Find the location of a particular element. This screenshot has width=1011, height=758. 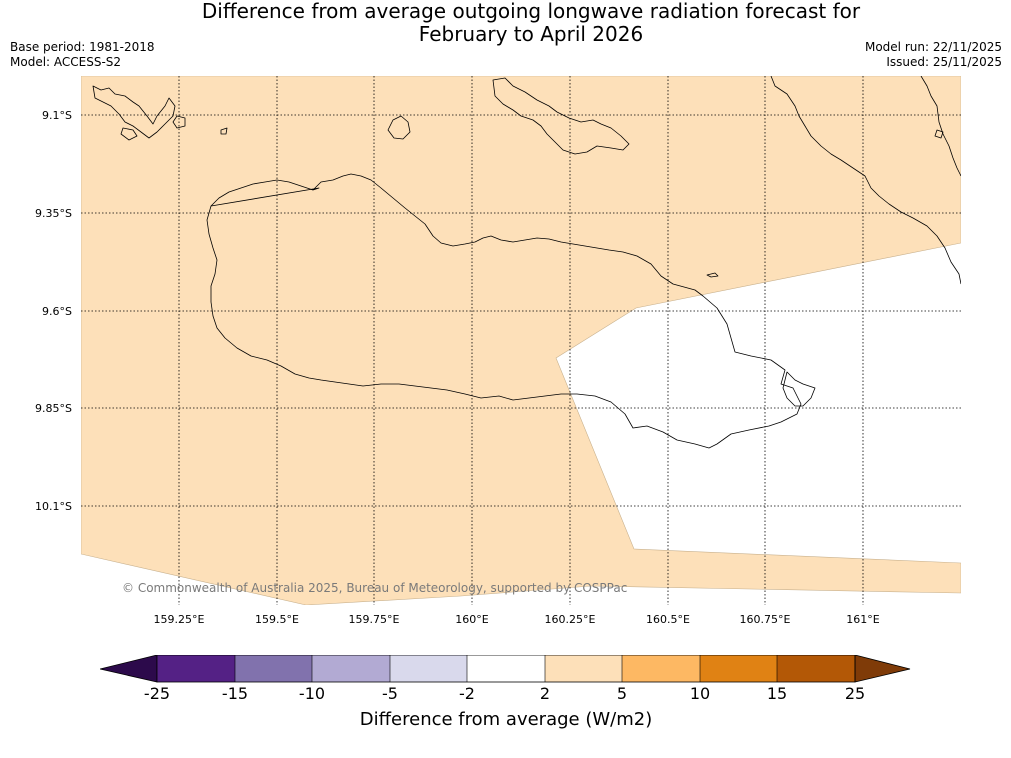

lon-label-161: 161°E is located at coordinates (863, 619).